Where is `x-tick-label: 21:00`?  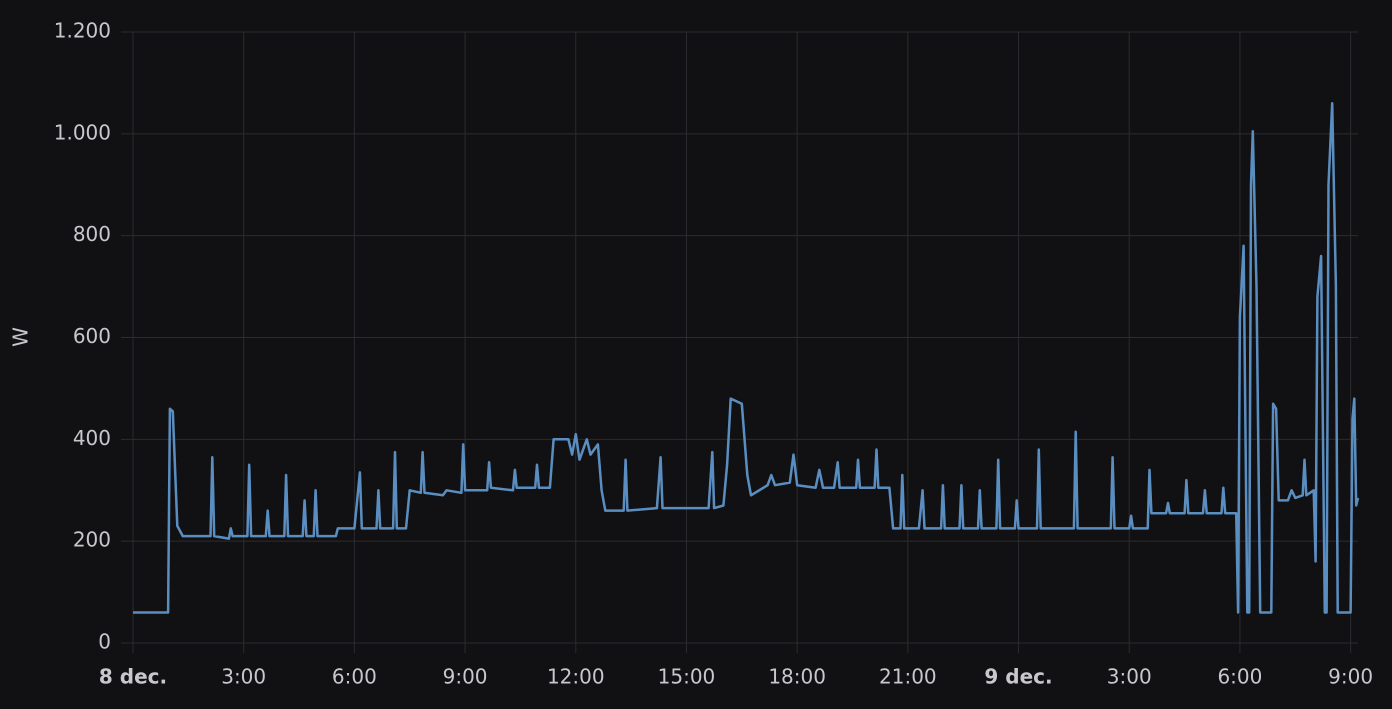
x-tick-label: 21:00 is located at coordinates (908, 677).